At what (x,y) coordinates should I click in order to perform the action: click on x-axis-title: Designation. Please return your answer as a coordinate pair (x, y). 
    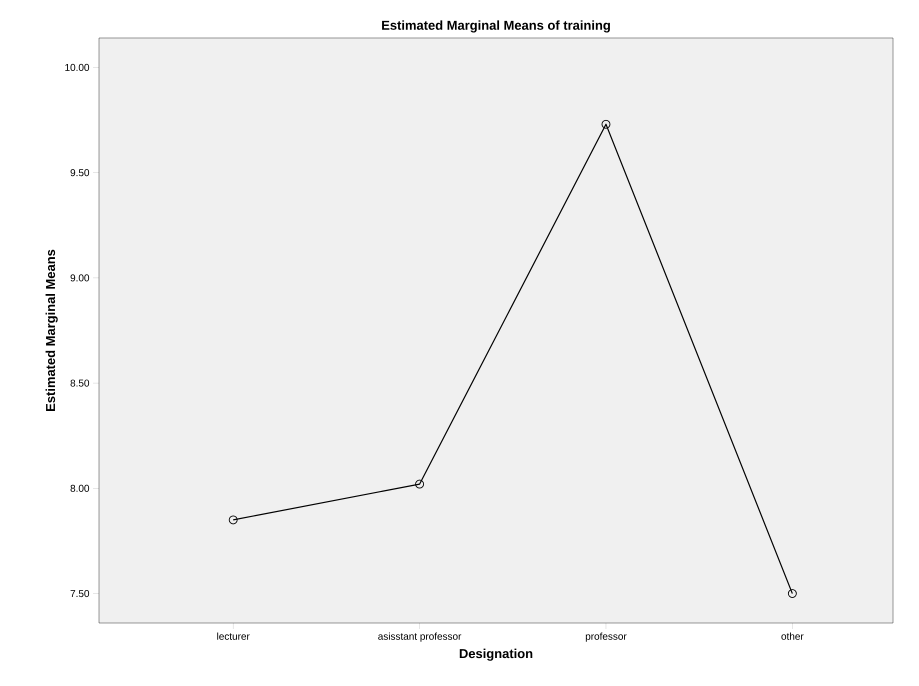
    Looking at the image, I should click on (496, 654).